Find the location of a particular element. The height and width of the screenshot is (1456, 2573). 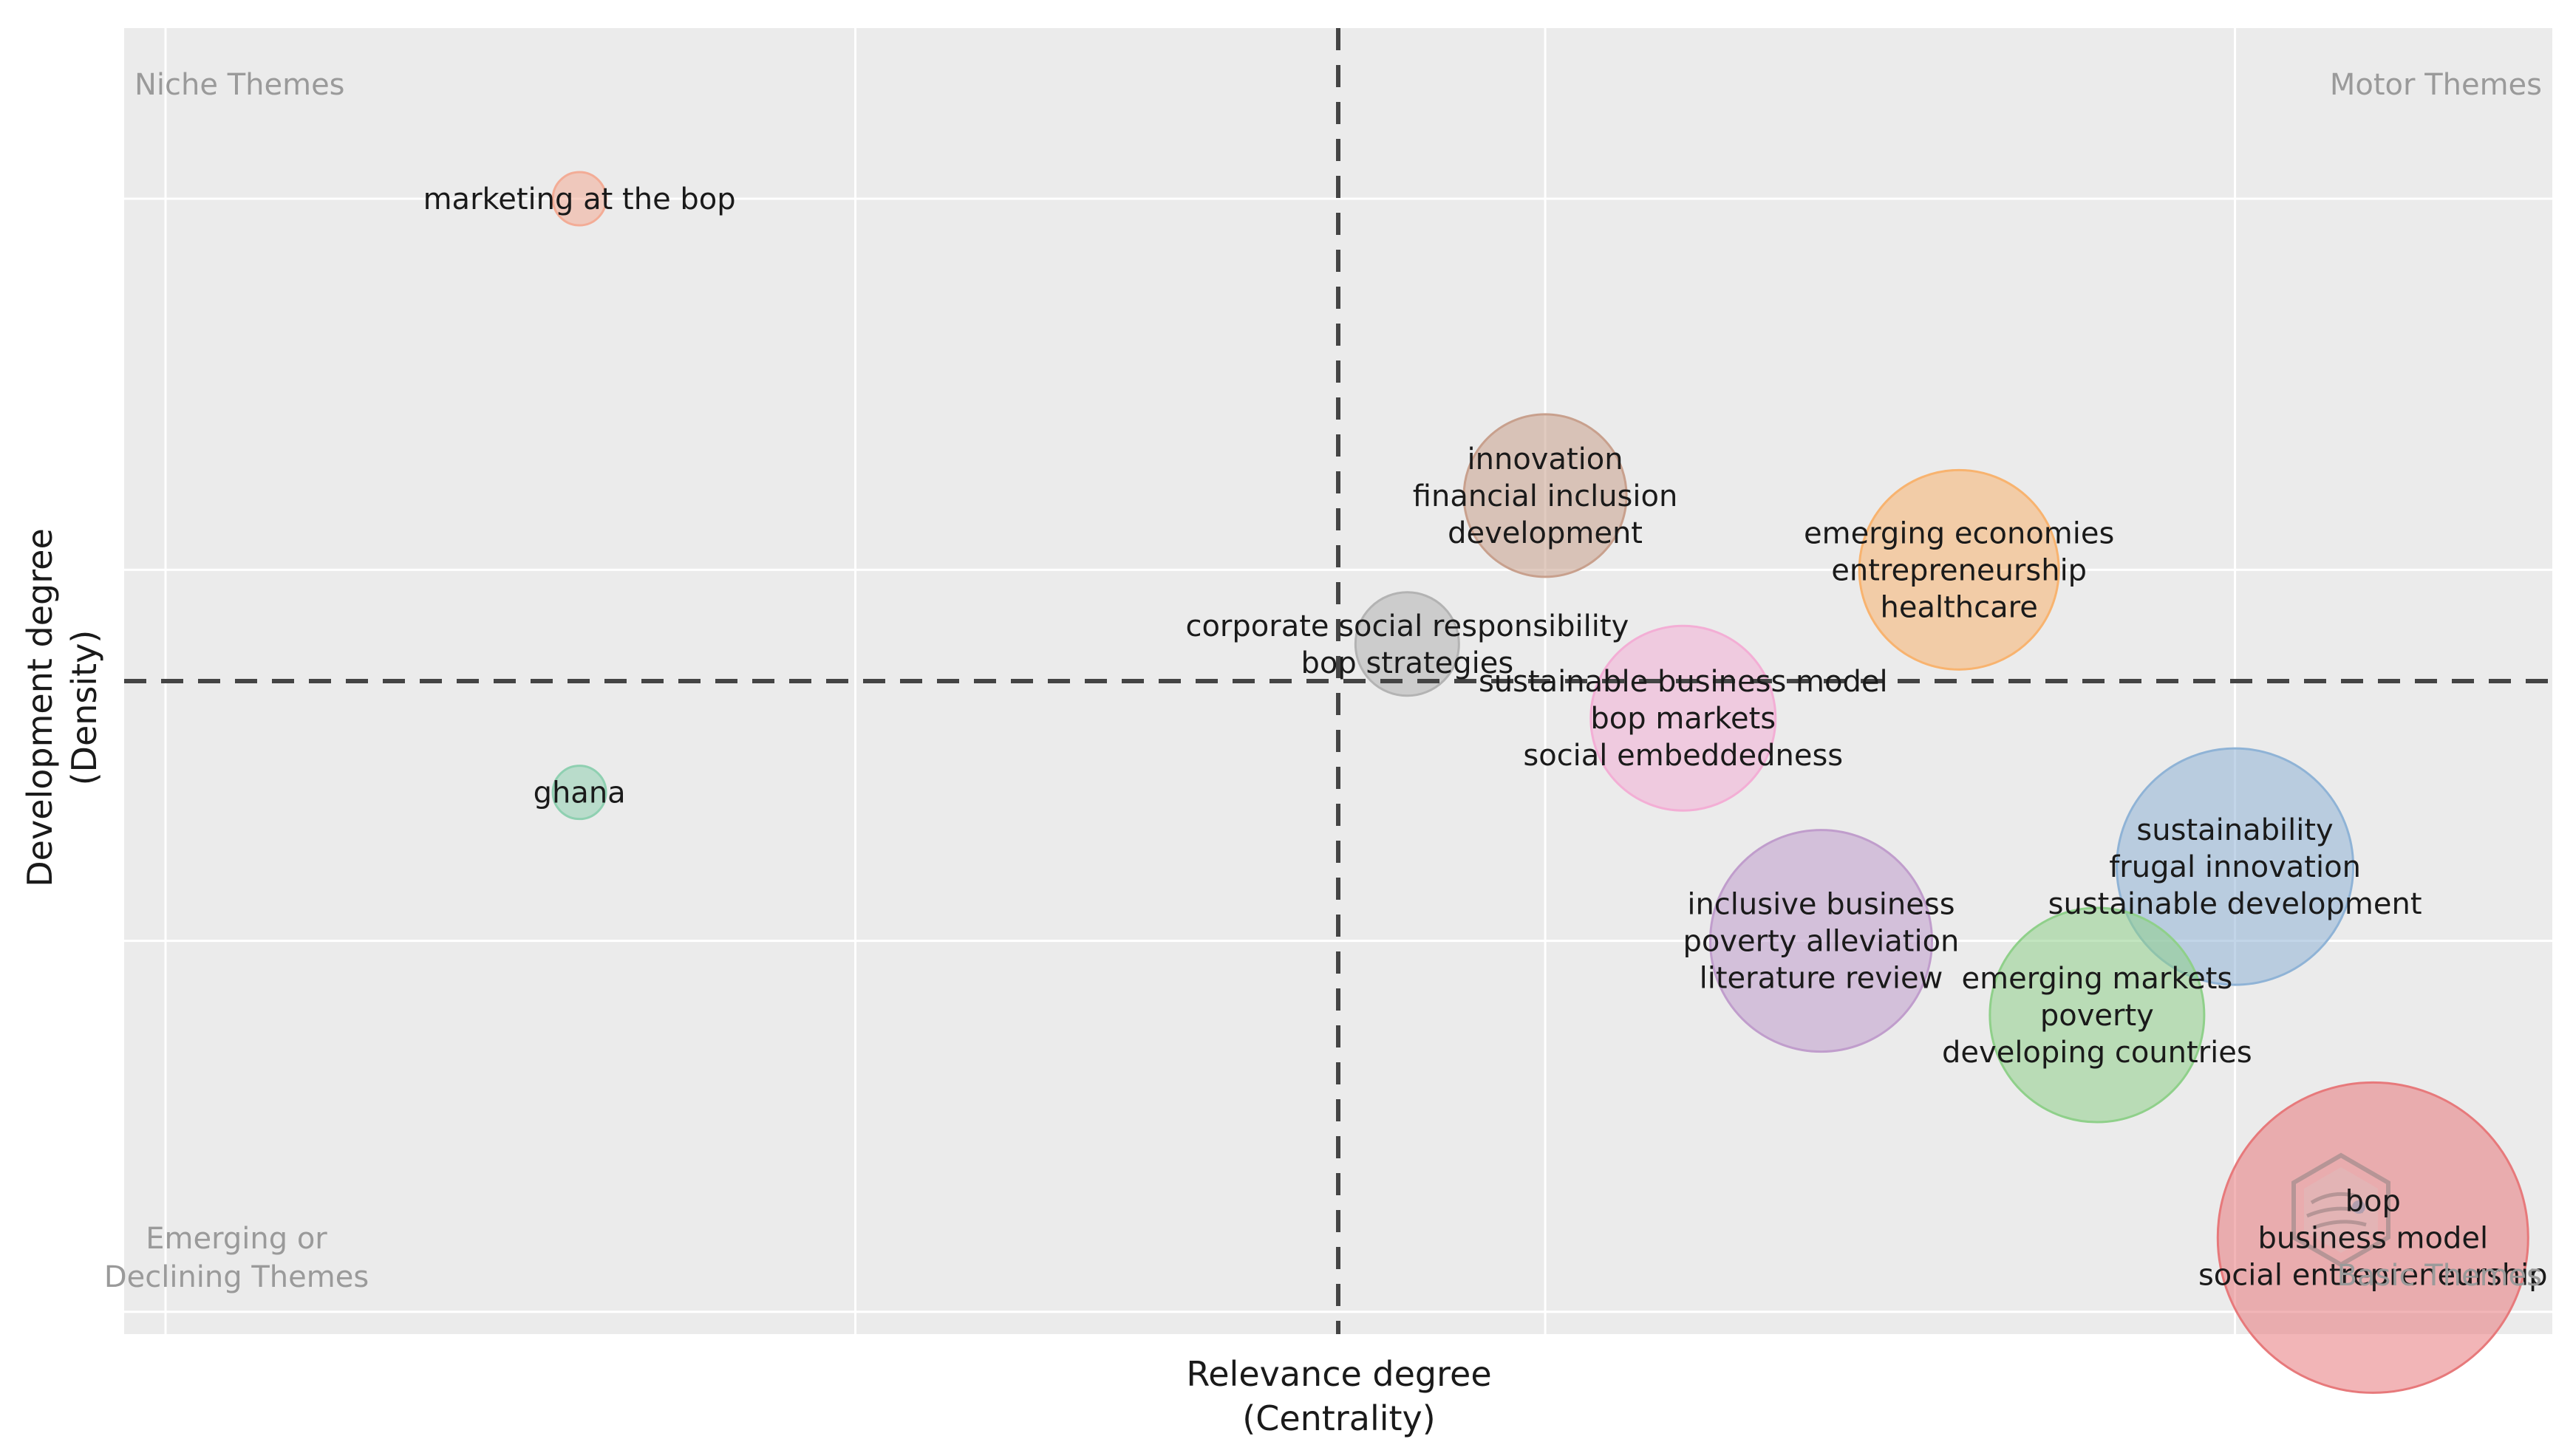

label-bop: bop business model social entrepreneurship is located at coordinates (2373, 1238).